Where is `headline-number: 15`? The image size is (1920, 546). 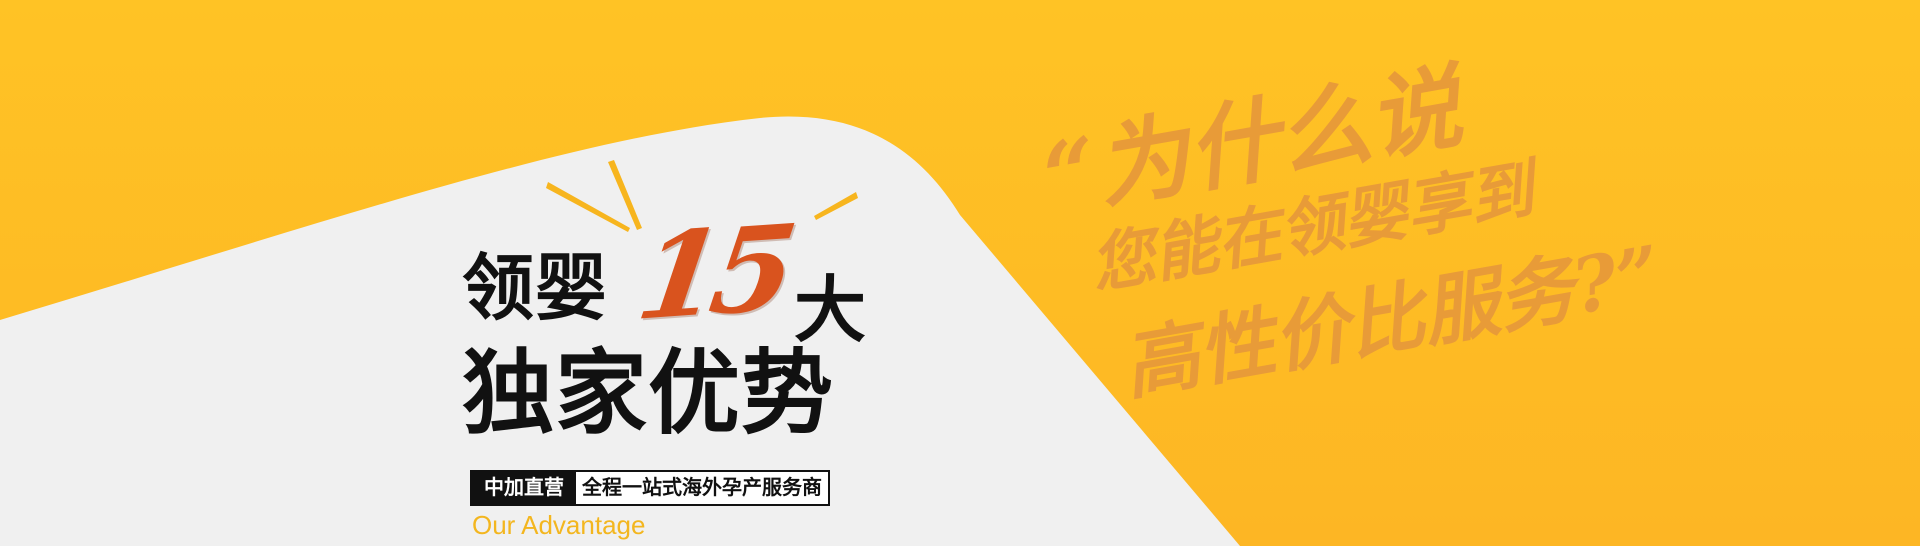 headline-number: 15 is located at coordinates (712, 272).